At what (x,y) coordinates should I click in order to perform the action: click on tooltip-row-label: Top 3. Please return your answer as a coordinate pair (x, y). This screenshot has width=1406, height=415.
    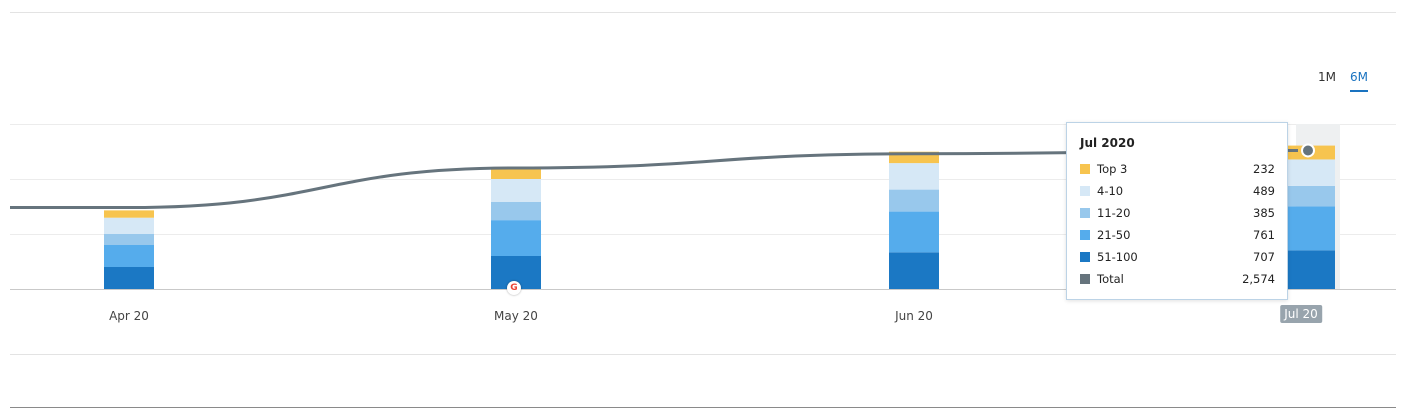
    Looking at the image, I should click on (1112, 169).